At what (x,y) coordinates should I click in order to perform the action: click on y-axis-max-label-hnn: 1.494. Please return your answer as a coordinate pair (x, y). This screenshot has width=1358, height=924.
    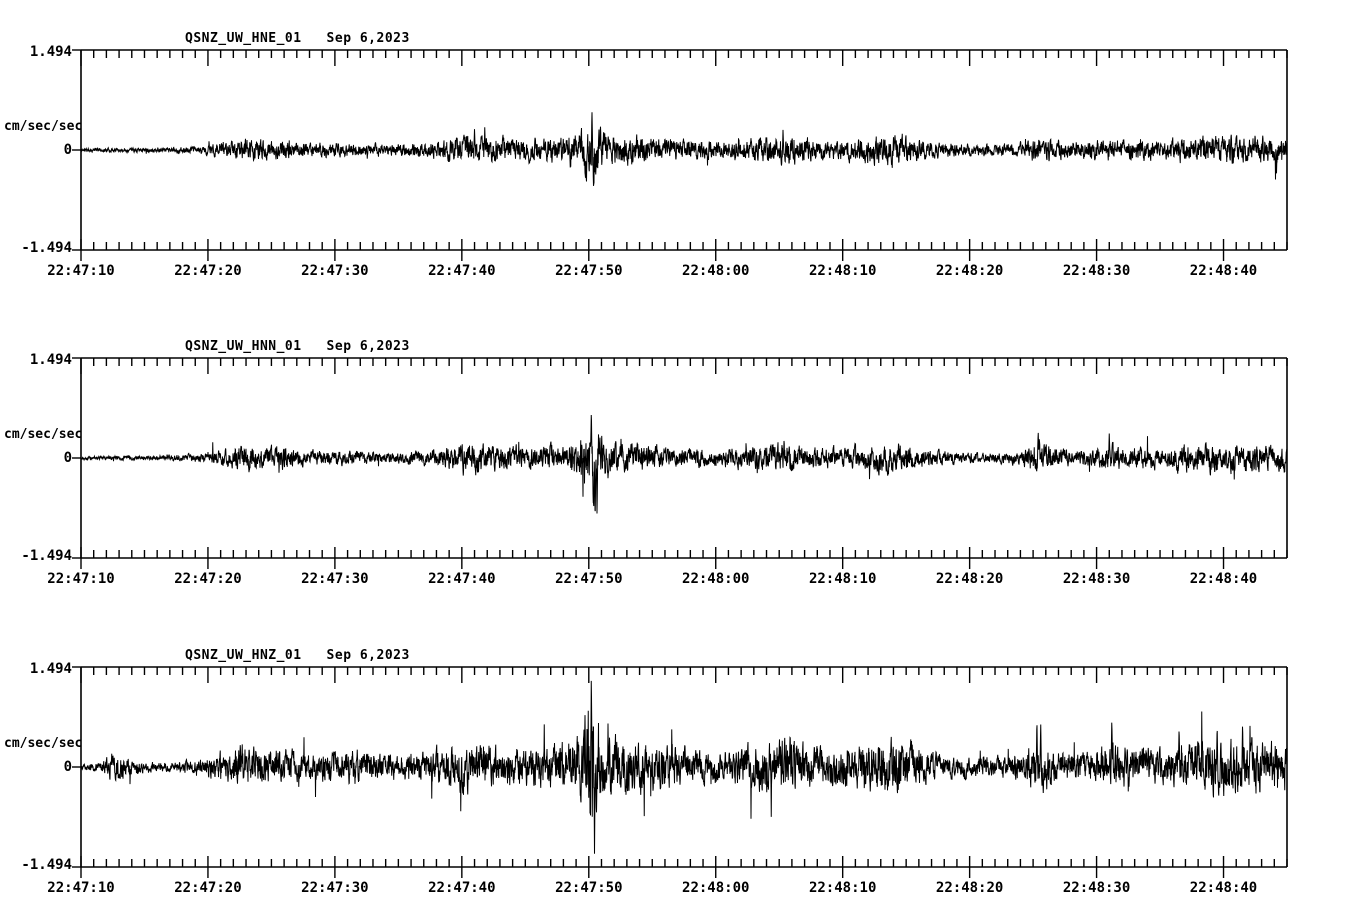
    Looking at the image, I should click on (50, 360).